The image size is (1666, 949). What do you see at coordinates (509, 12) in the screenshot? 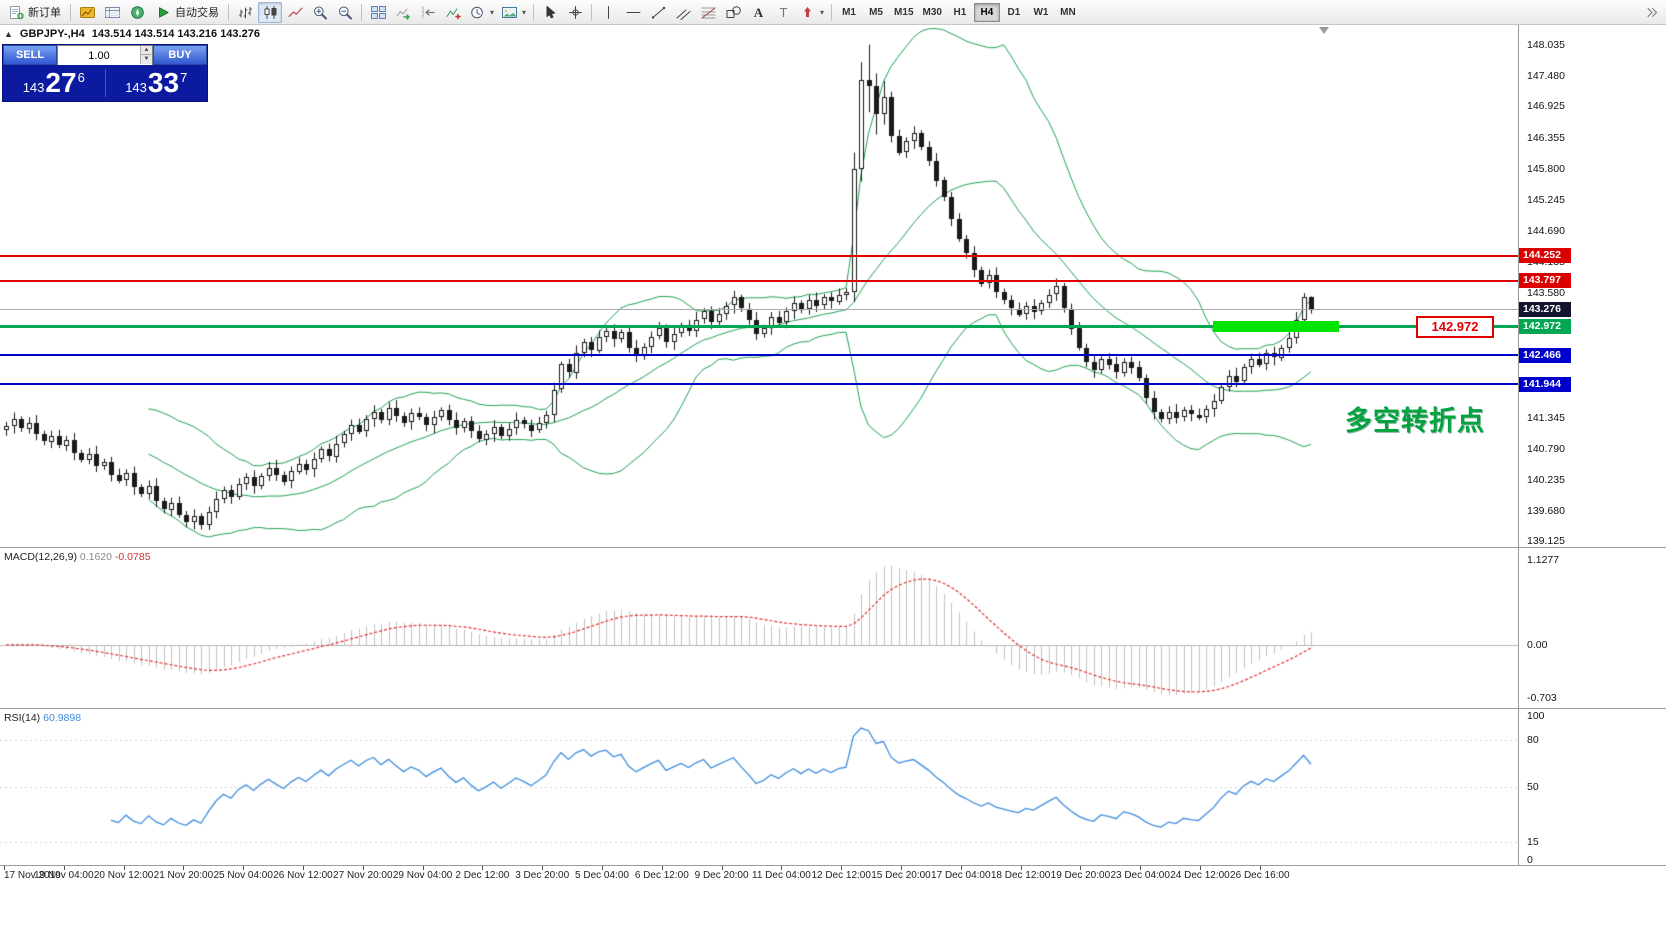
I see `templates-icon` at bounding box center [509, 12].